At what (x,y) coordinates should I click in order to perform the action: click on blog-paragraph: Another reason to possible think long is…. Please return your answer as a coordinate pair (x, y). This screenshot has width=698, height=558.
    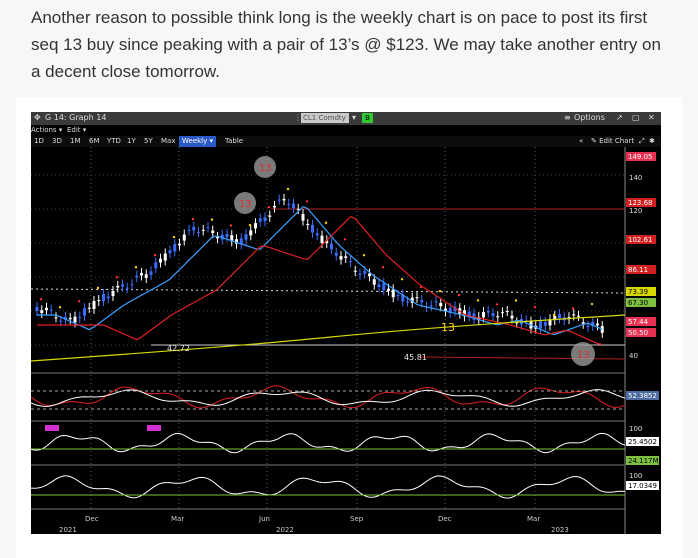
    Looking at the image, I should click on (346, 44).